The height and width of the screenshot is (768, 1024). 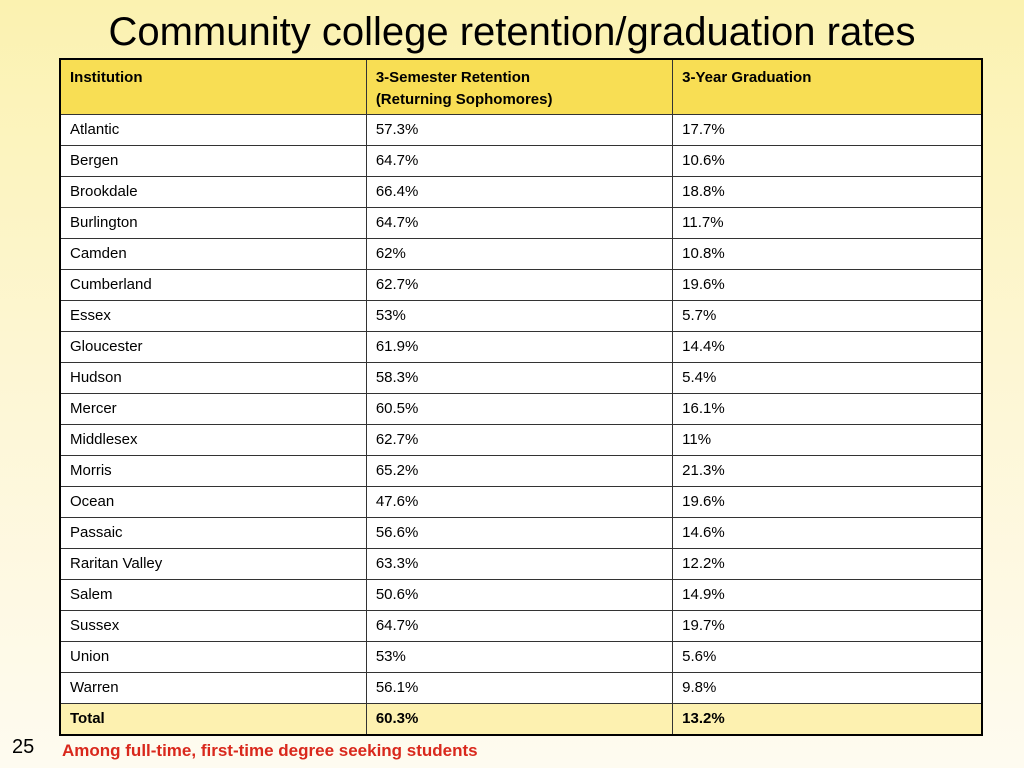 I want to click on table-row: Salem 50.6% 14.9%, so click(x=521, y=594).